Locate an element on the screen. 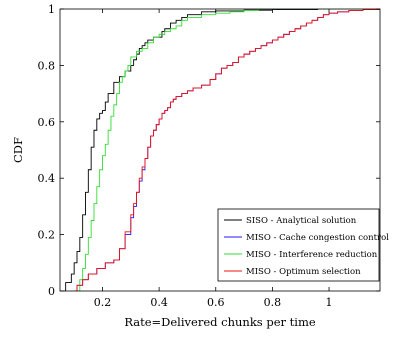  x-tick-label: 0.4 is located at coordinates (159, 302).